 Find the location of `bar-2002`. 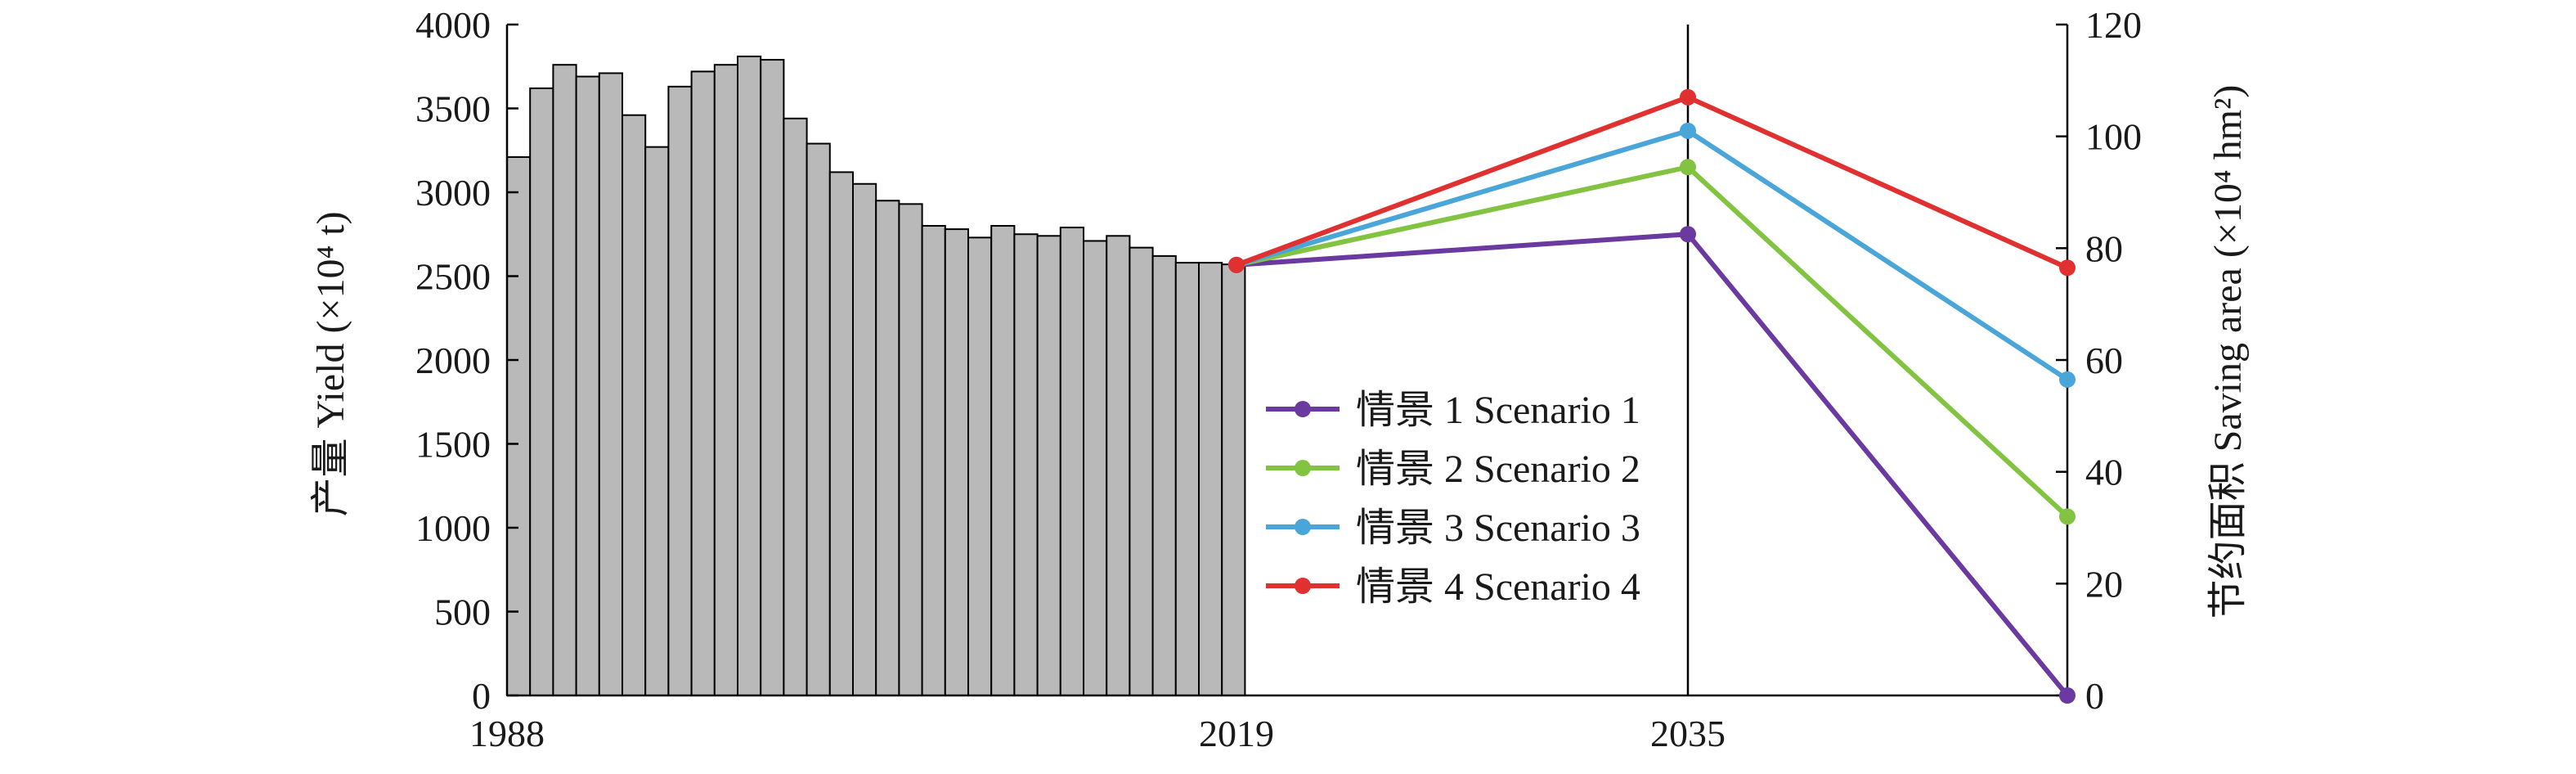

bar-2002 is located at coordinates (841, 434).